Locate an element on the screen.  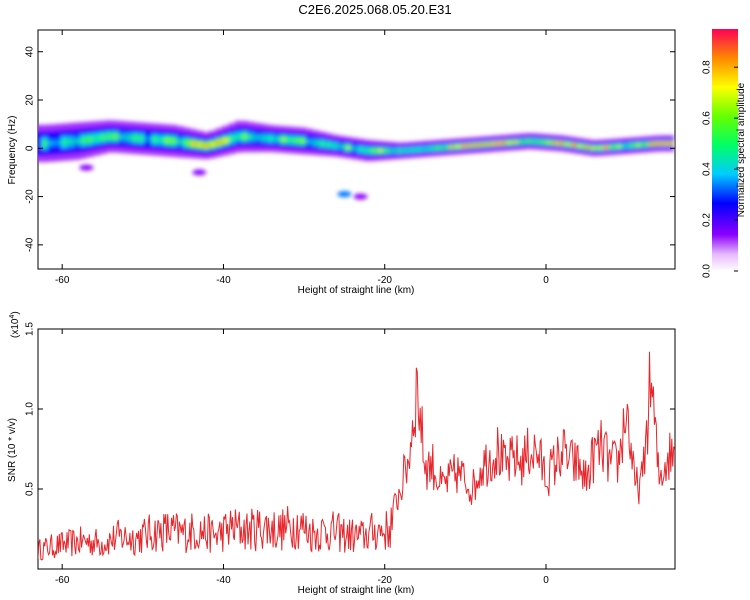
y-tick-label: 20 is located at coordinates (30, 100).